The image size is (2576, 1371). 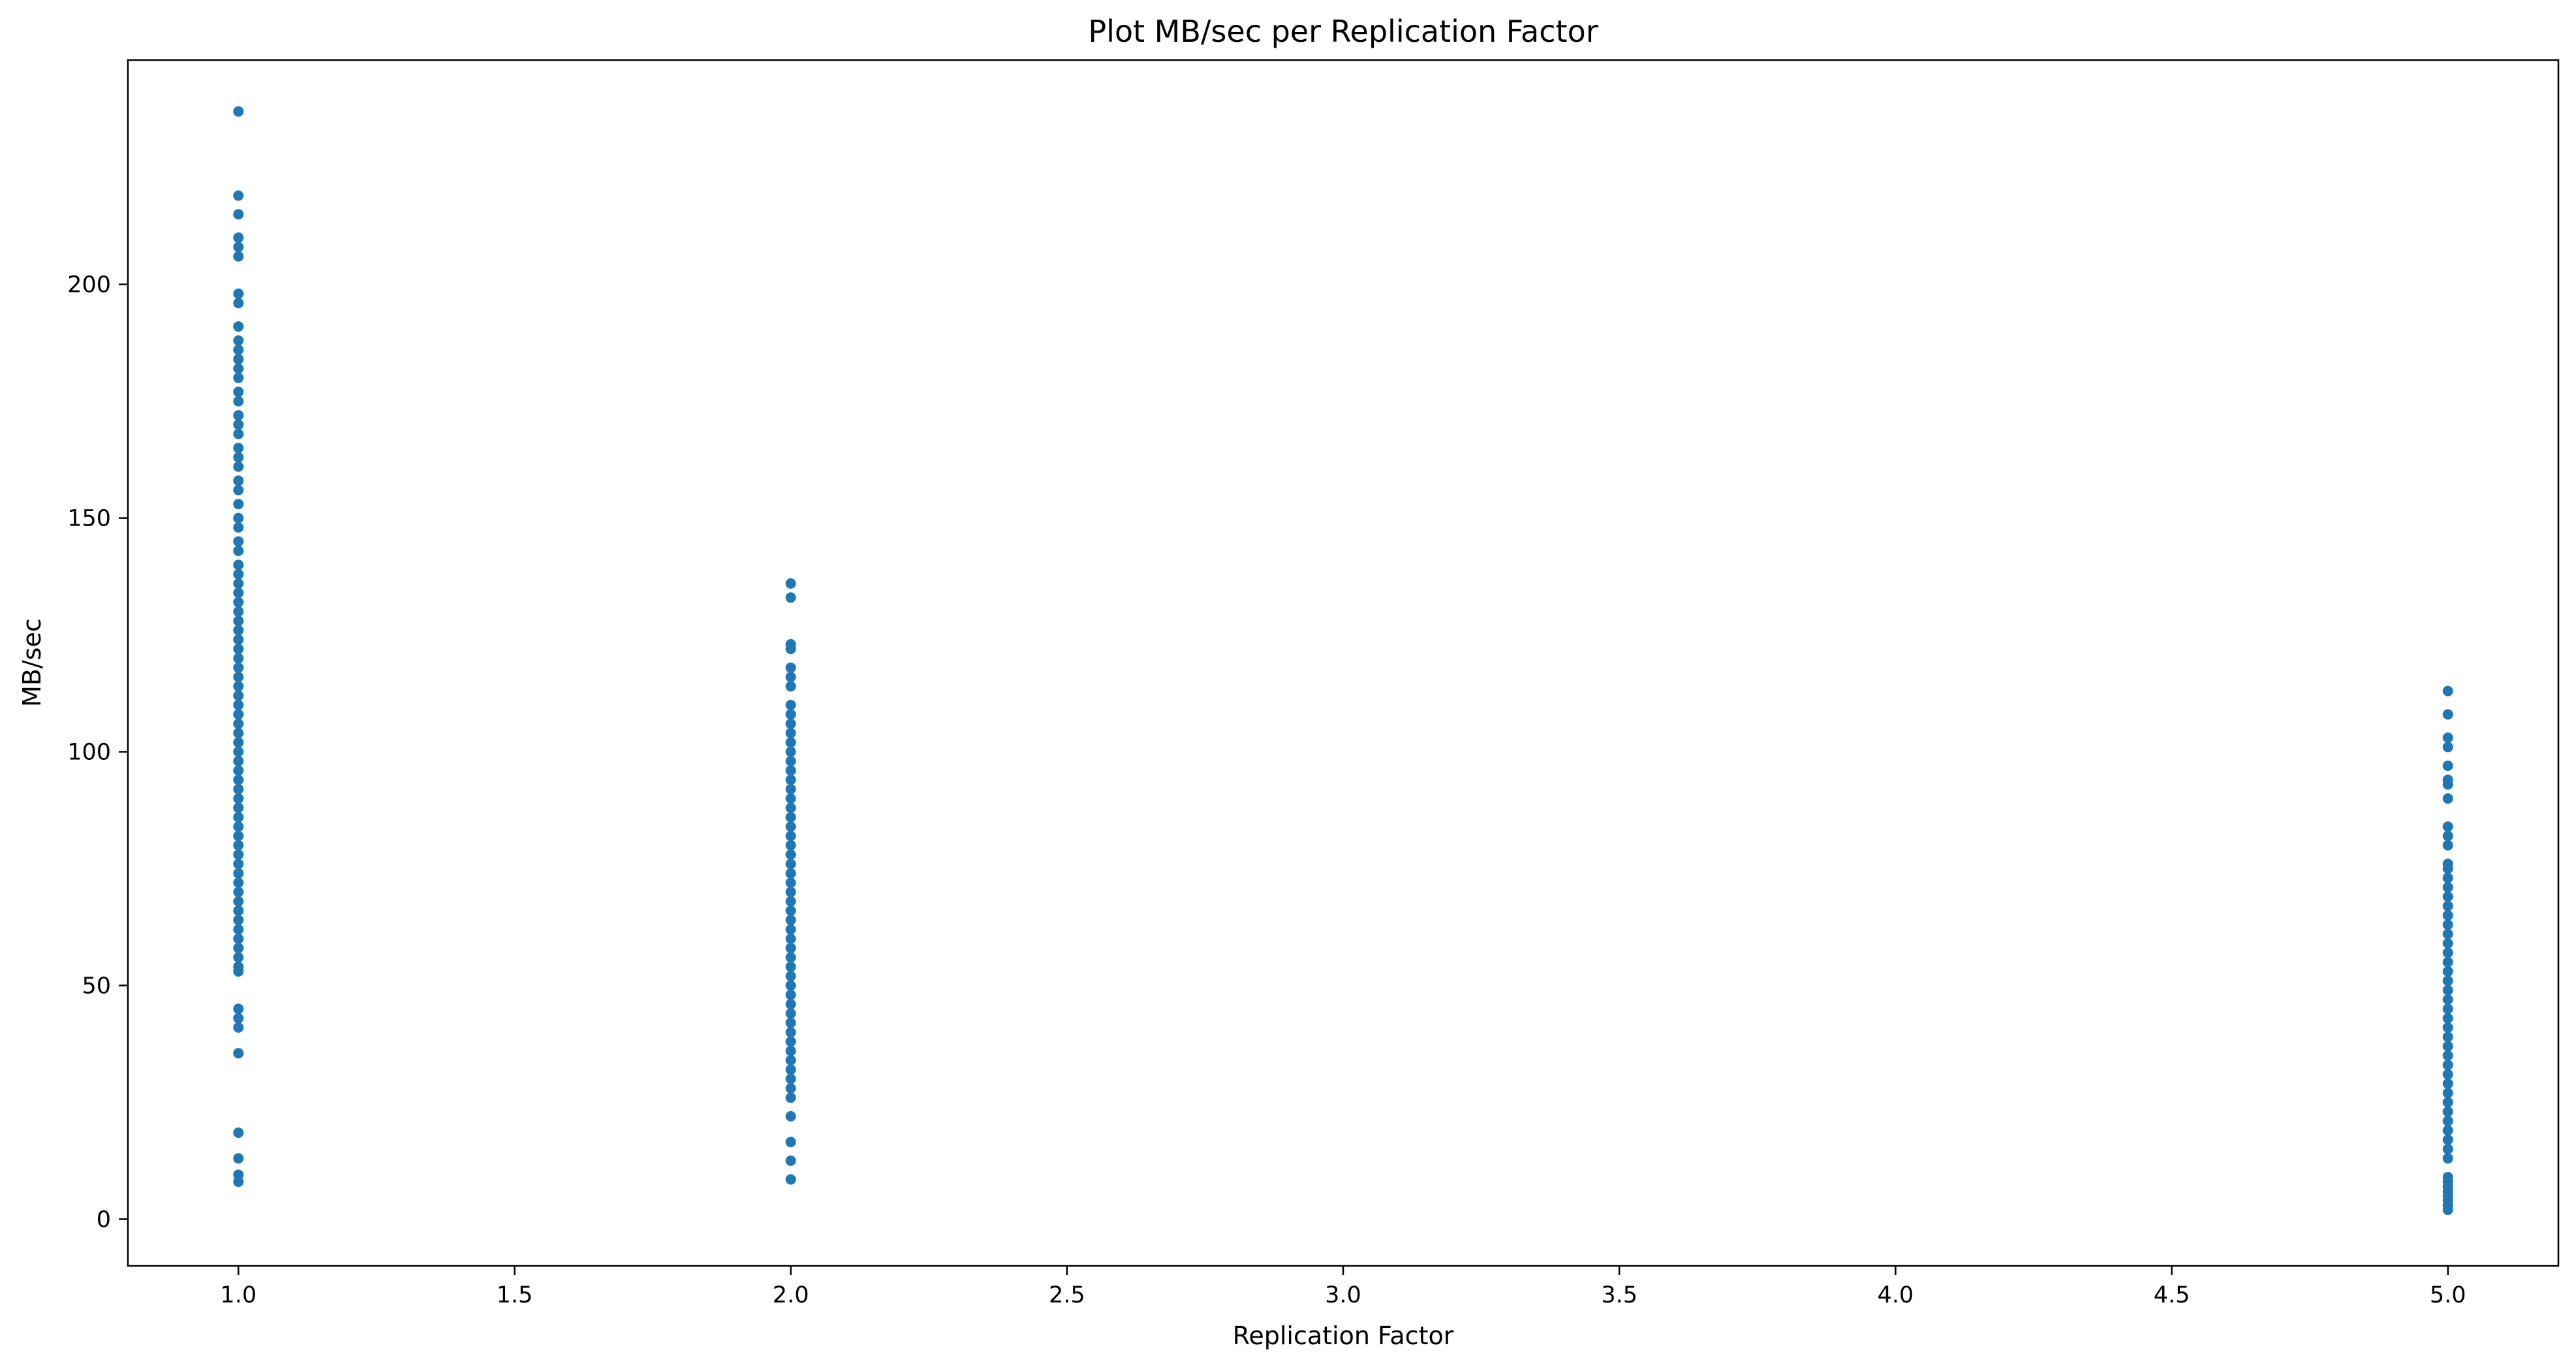 I want to click on x-tick-label: 1.5, so click(x=515, y=1295).